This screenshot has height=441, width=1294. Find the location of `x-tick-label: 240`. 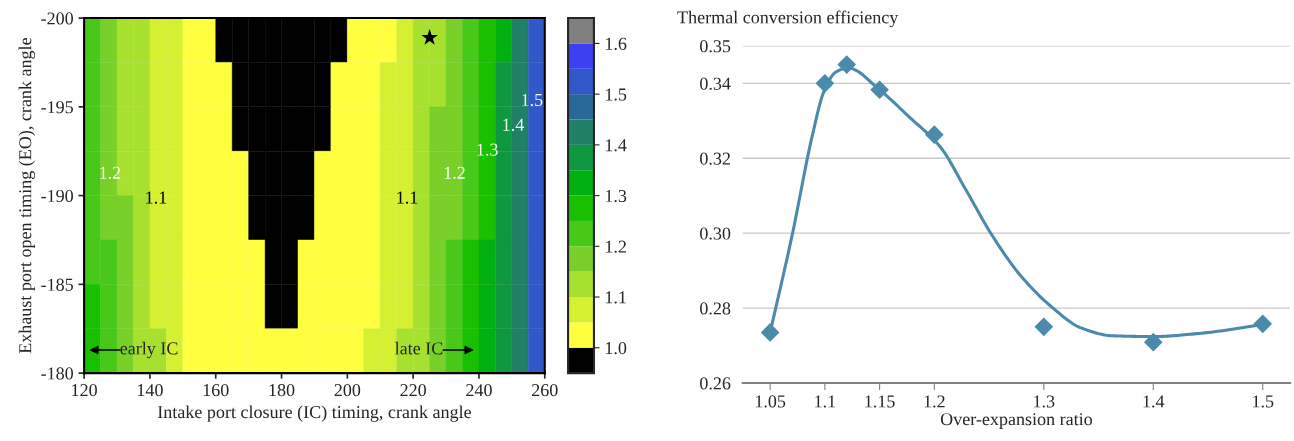

x-tick-label: 240 is located at coordinates (479, 390).